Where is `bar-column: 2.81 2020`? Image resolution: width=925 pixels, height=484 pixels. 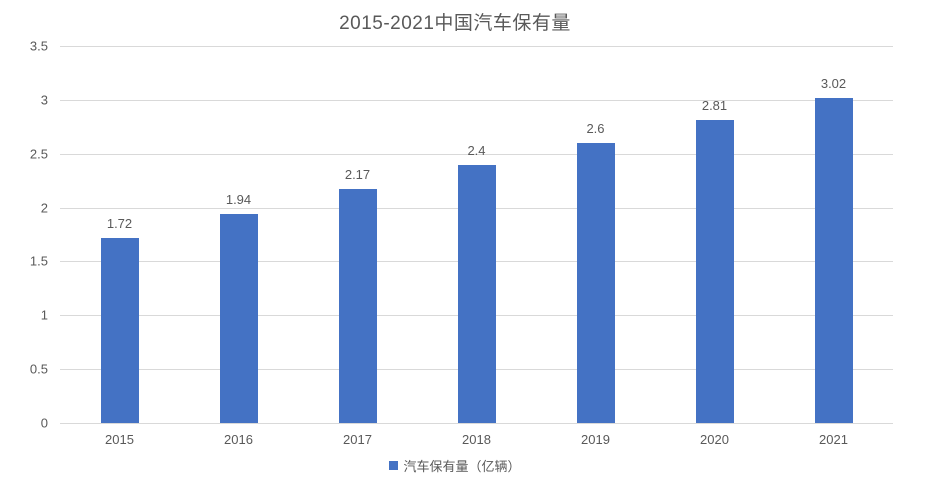 bar-column: 2.81 2020 is located at coordinates (714, 246).